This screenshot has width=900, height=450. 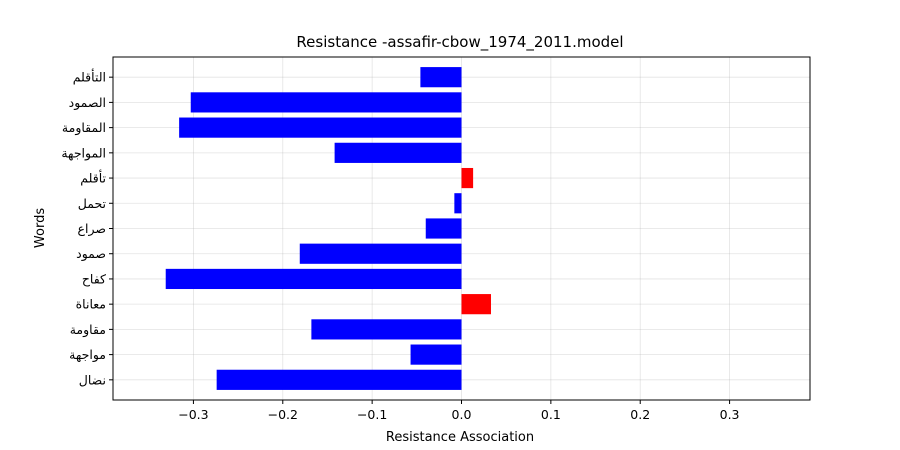 I want to click on y-tick-label: التأقلم, so click(x=89, y=77).